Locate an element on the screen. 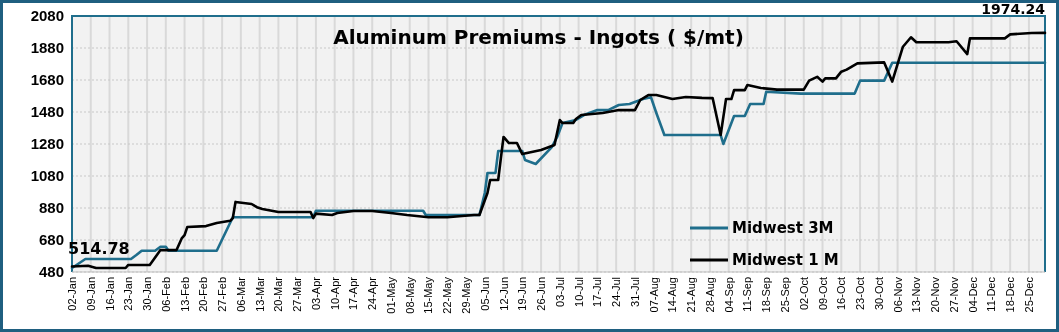  x-tick-label: 03-Apr is located at coordinates (315, 293).